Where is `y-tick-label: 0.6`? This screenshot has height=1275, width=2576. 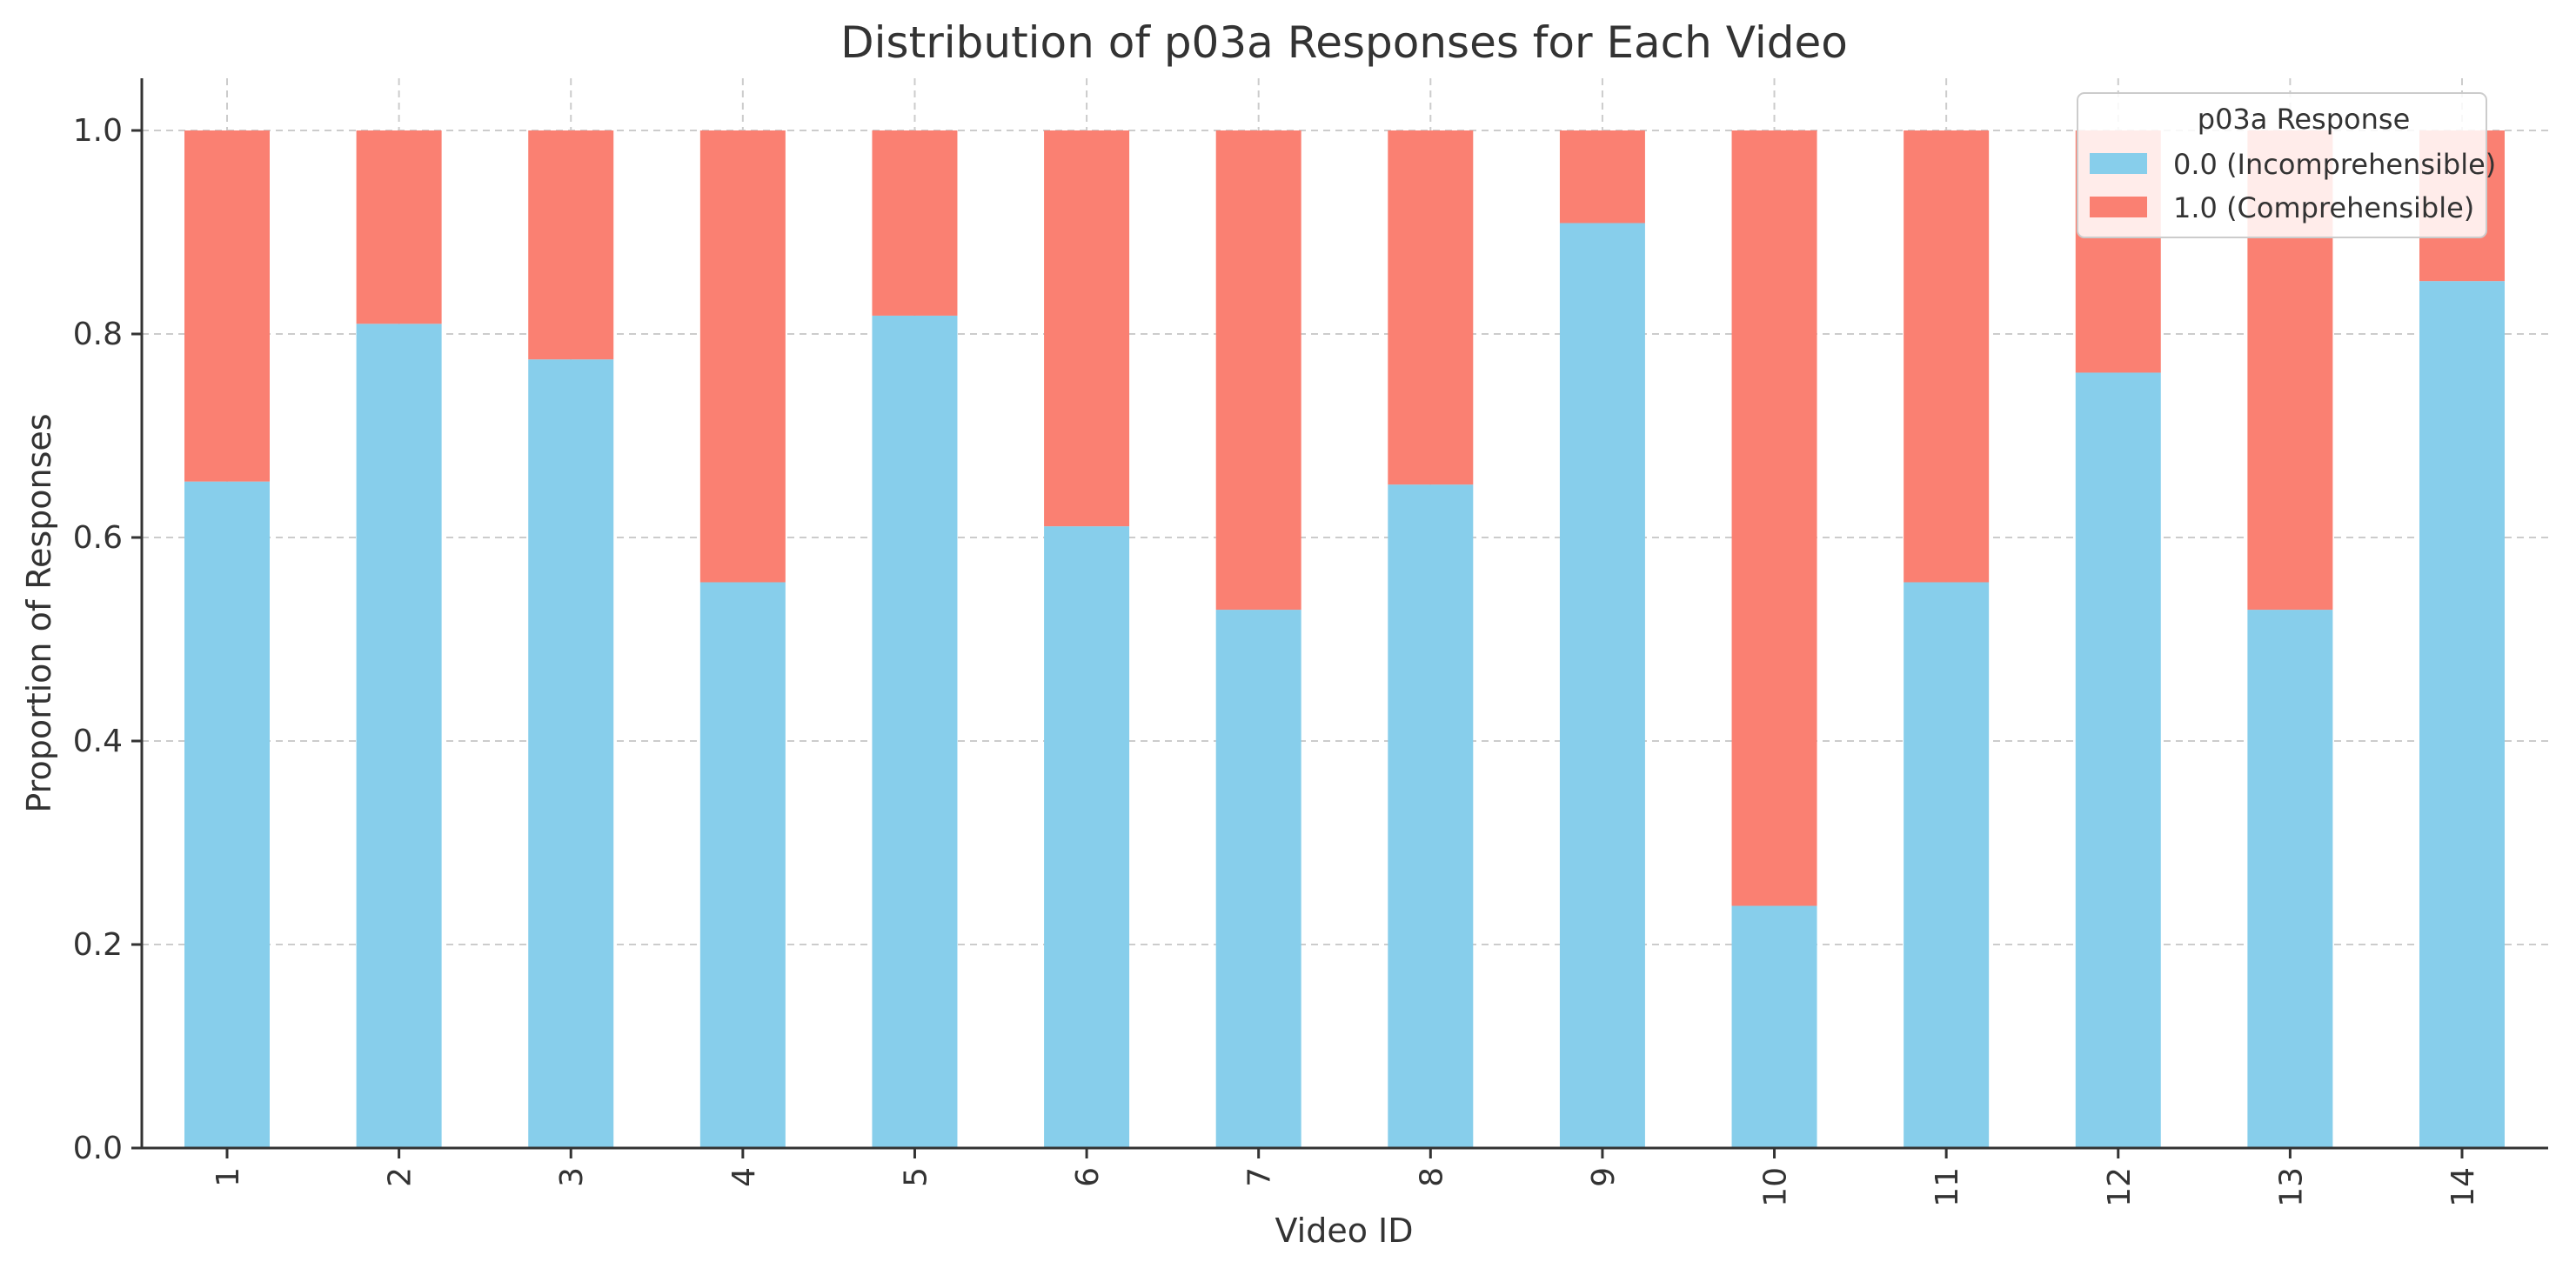
y-tick-label: 0.6 is located at coordinates (98, 538).